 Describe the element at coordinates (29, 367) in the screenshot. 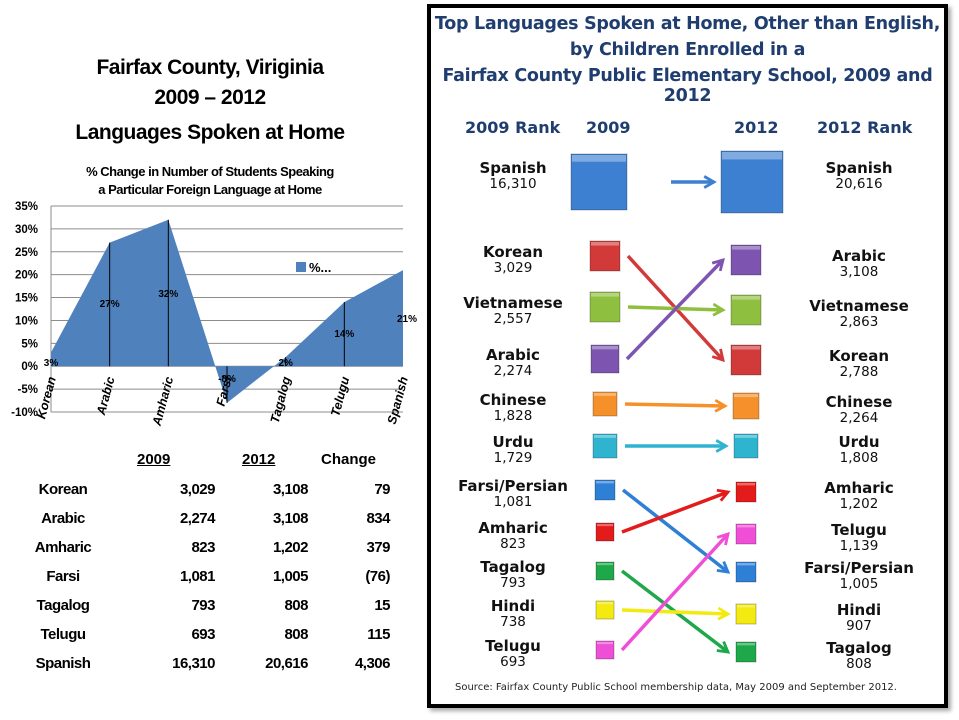

I see `y-tick-label: 0%` at that location.